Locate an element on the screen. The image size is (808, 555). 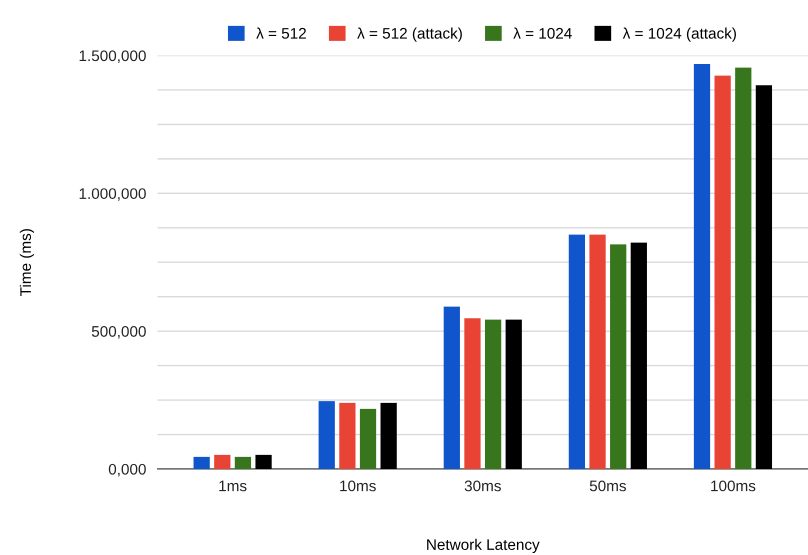
legend-label: λ = 1024 is located at coordinates (542, 33).